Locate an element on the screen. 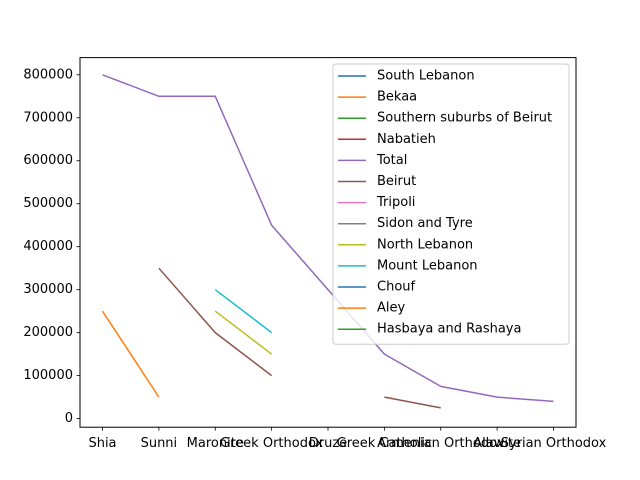  y-tick-label: 800000 is located at coordinates (48, 74).